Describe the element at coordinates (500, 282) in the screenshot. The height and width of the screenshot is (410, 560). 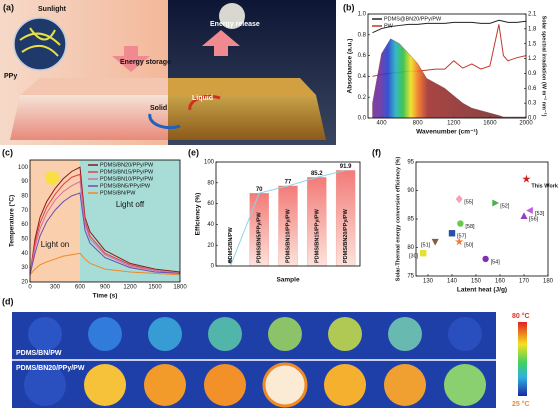
I see `x-tick-label: 160` at that location.